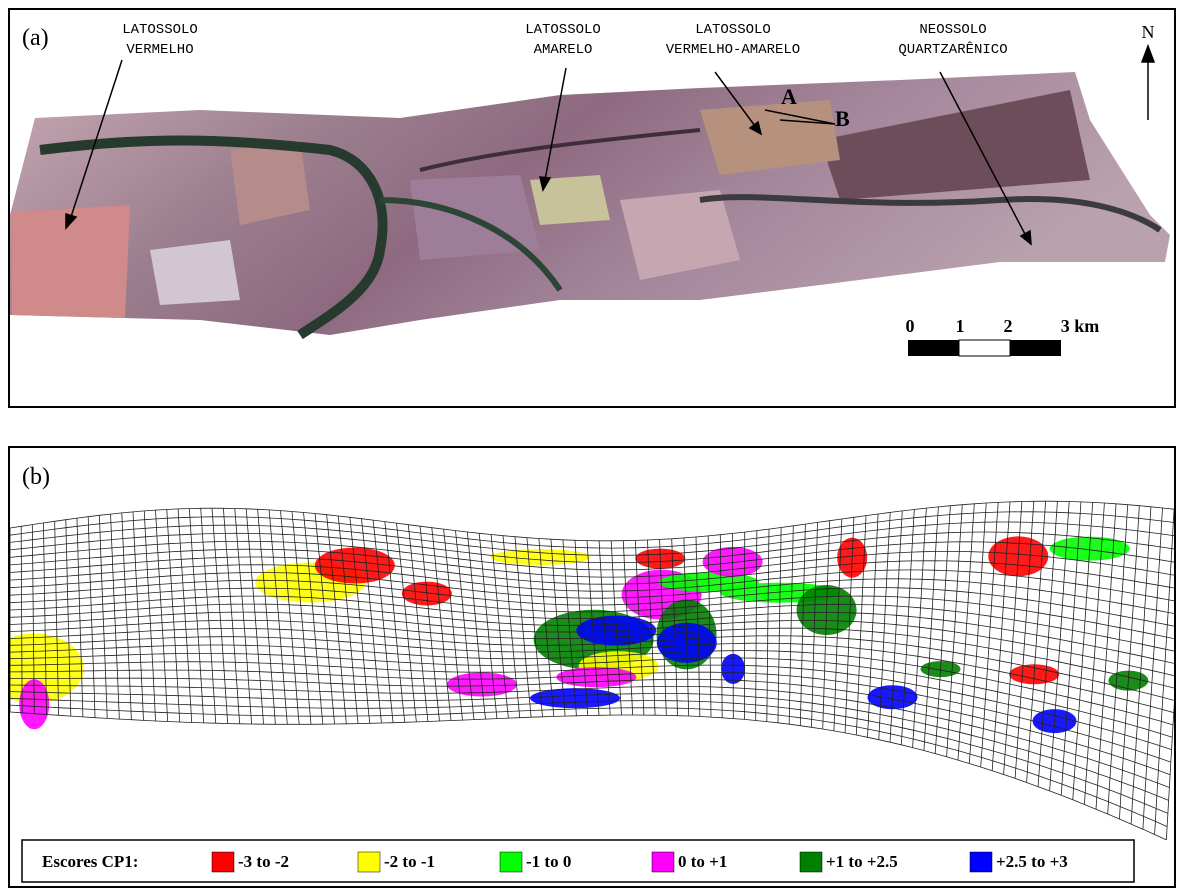 Image resolution: width=1184 pixels, height=888 pixels. Describe the element at coordinates (36, 477) in the screenshot. I see `panel-tag: (b)` at that location.